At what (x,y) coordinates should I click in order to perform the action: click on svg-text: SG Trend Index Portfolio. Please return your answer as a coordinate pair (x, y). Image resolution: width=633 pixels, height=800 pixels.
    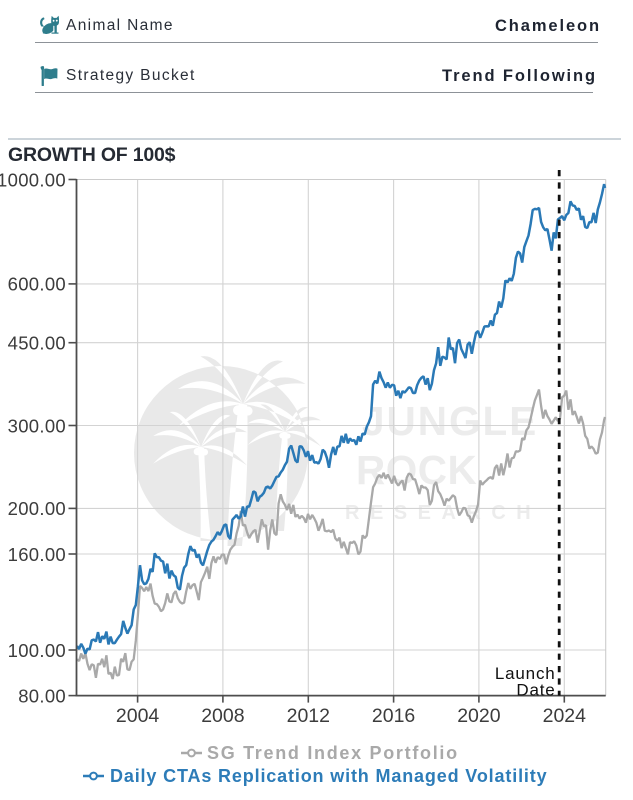
    Looking at the image, I should click on (333, 753).